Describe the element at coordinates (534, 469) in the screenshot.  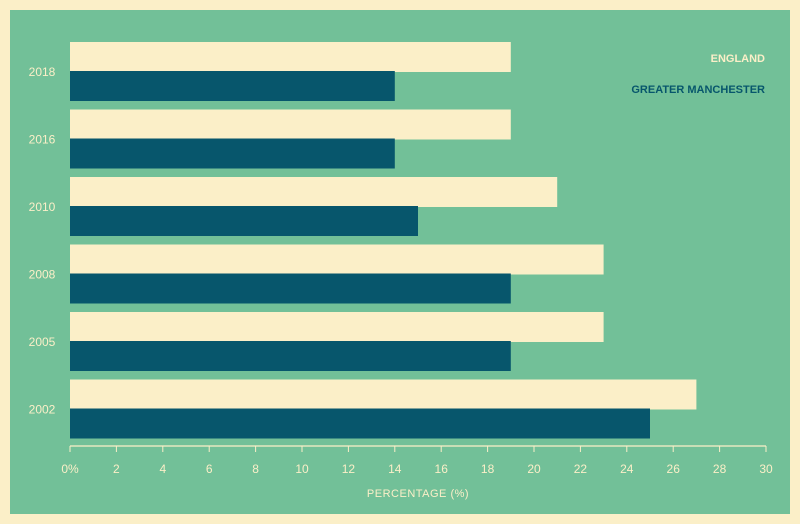
I see `x-tick-label: 20` at that location.